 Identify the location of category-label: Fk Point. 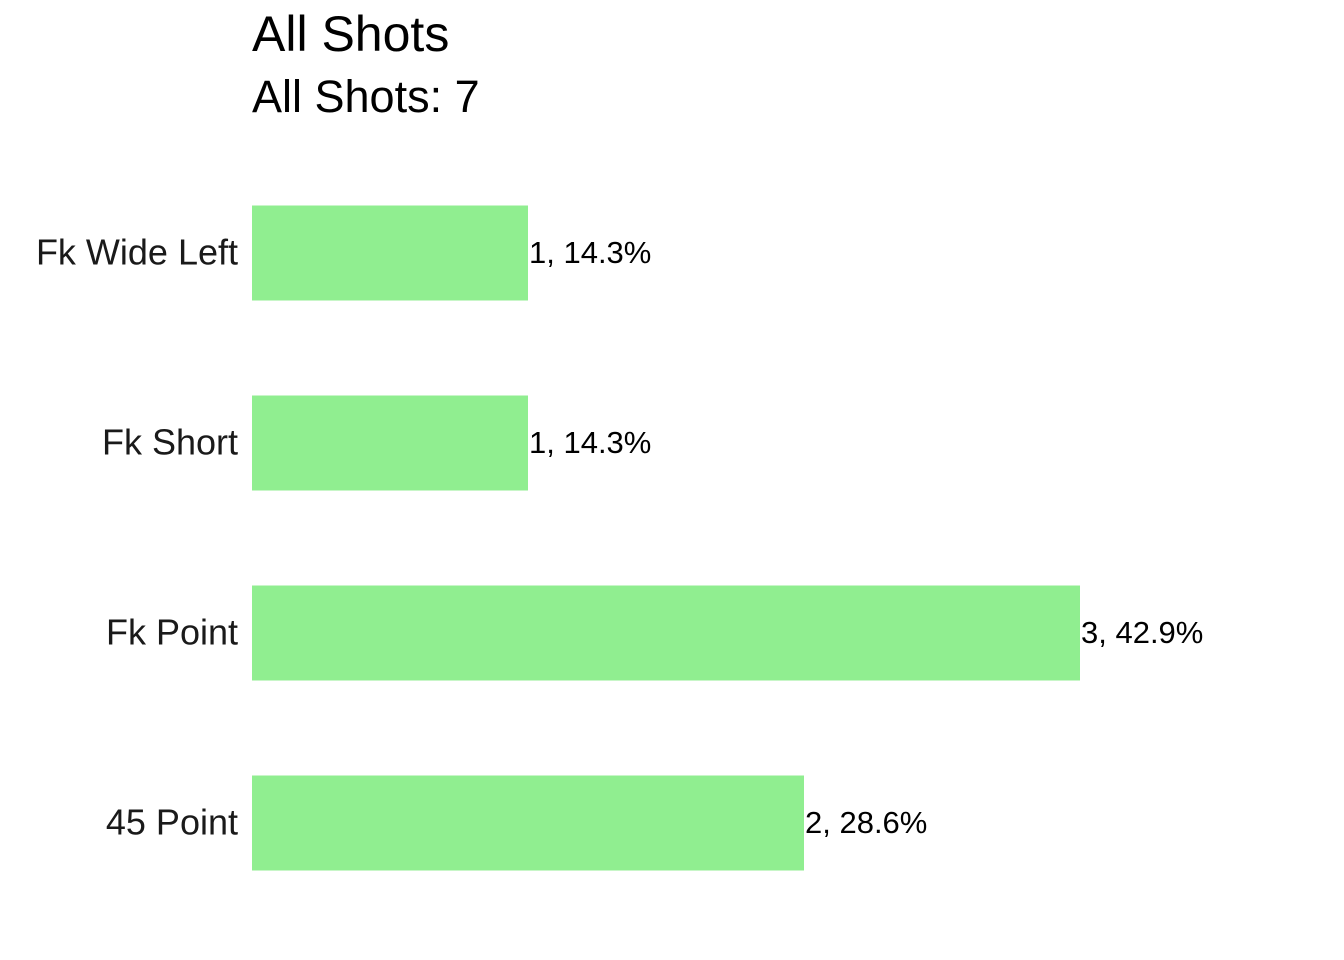
(172, 632).